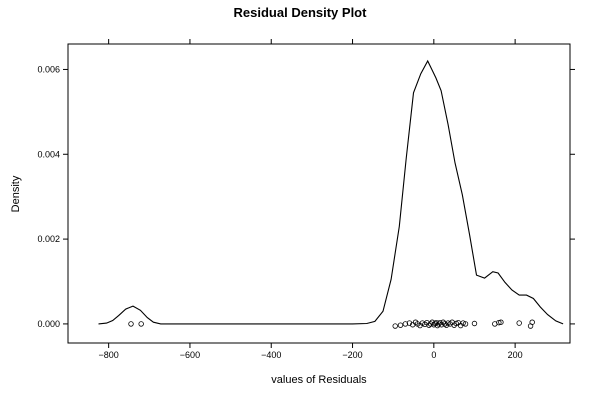 The image size is (600, 400). Describe the element at coordinates (16, 193) in the screenshot. I see `y-axis-label: Density` at that location.